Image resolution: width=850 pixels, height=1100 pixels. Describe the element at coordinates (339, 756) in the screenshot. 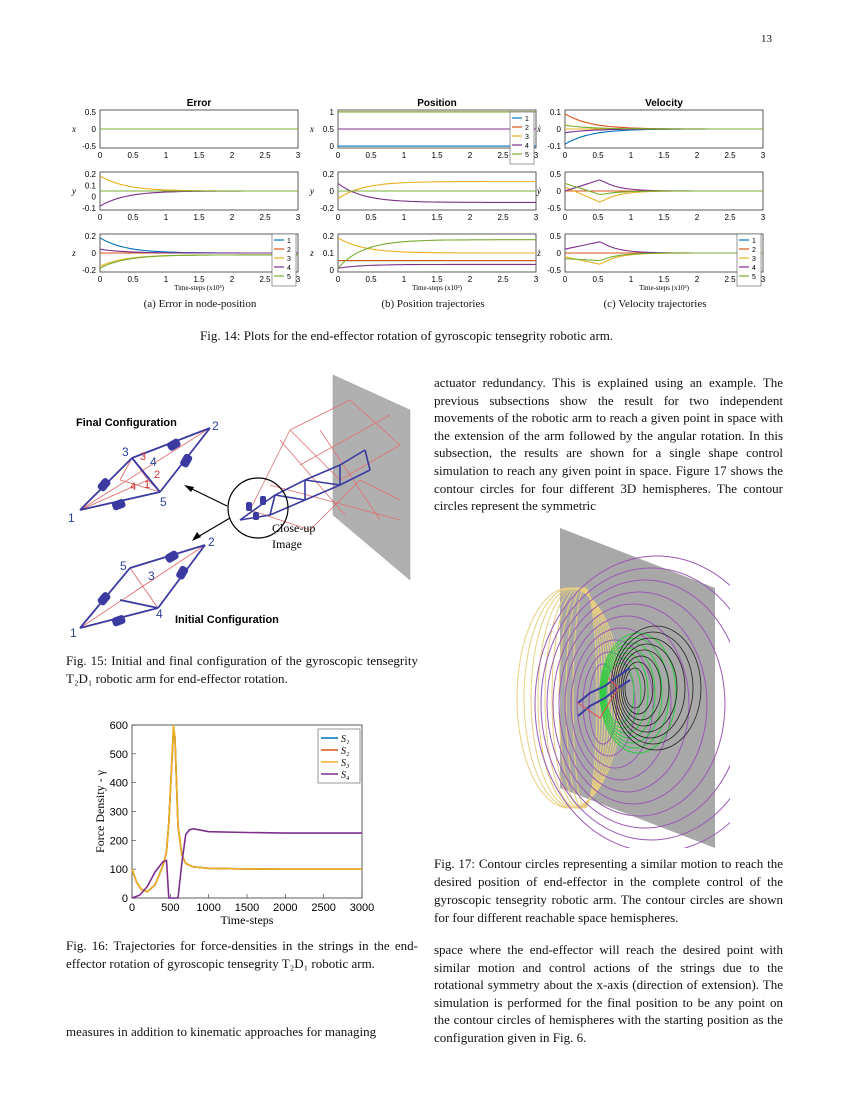

I see `fig16-legend` at that location.